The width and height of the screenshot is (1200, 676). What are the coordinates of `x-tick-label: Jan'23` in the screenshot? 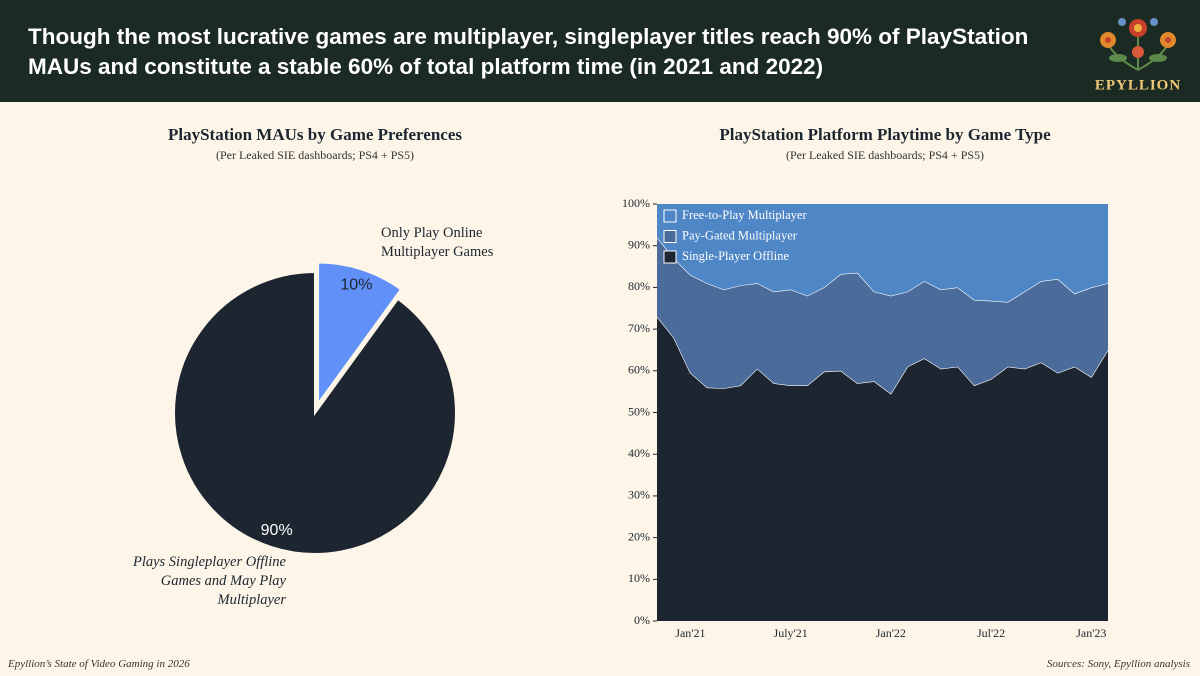 It's located at (1091, 633).